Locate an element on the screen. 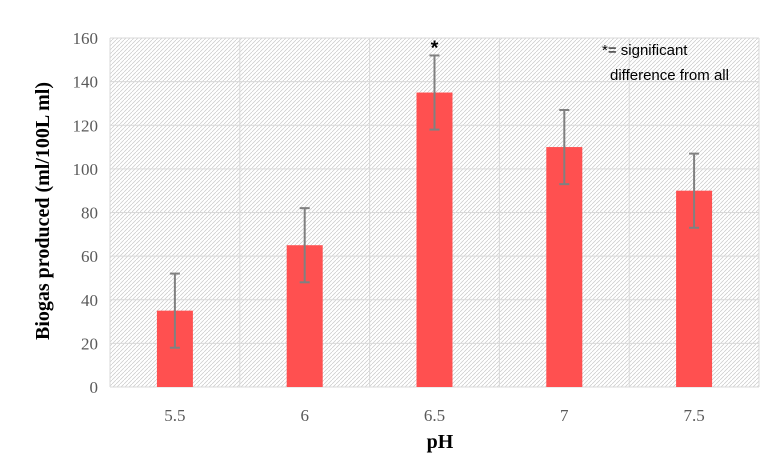 The width and height of the screenshot is (783, 475). y-tick-label: 60 is located at coordinates (89, 256).